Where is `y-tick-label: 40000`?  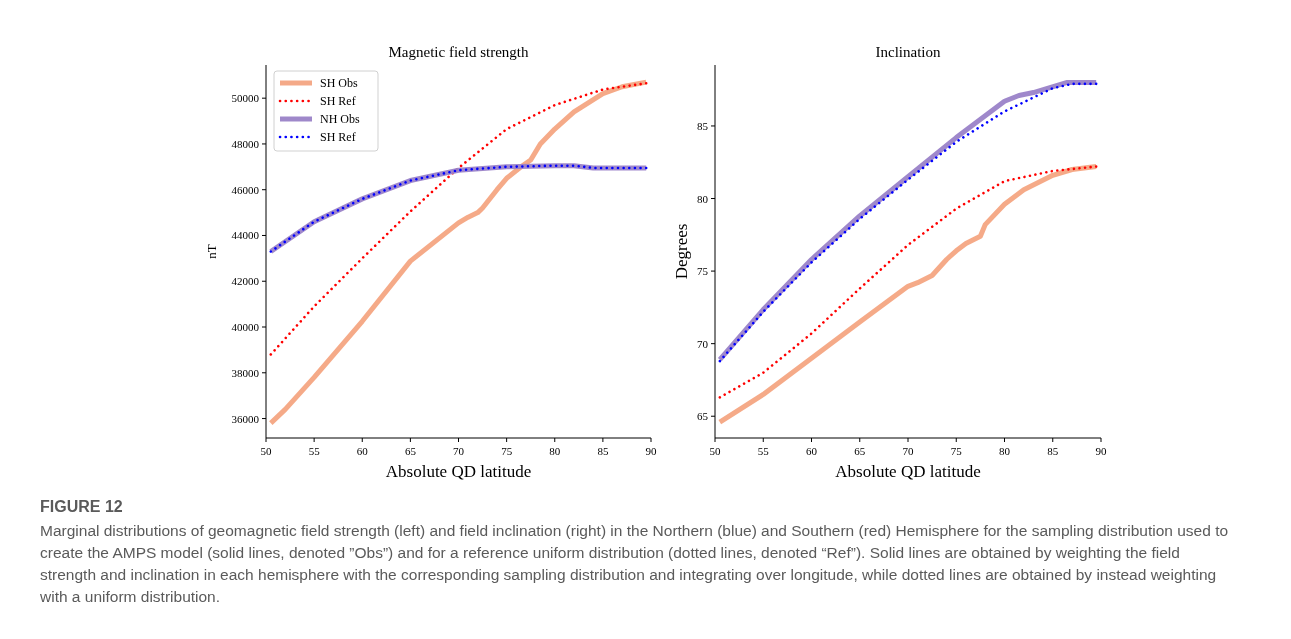 y-tick-label: 40000 is located at coordinates (245, 327).